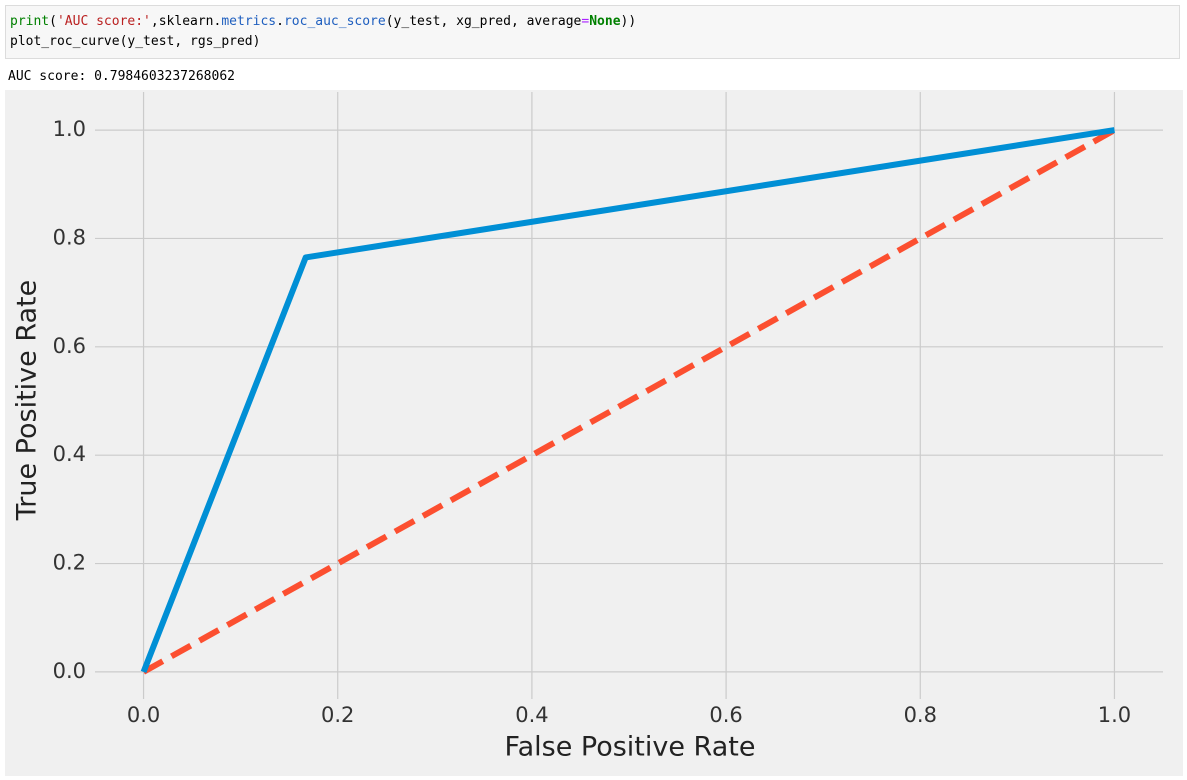 This screenshot has height=780, width=1187. I want to click on code-token: roc_auc_score, so click(334, 21).